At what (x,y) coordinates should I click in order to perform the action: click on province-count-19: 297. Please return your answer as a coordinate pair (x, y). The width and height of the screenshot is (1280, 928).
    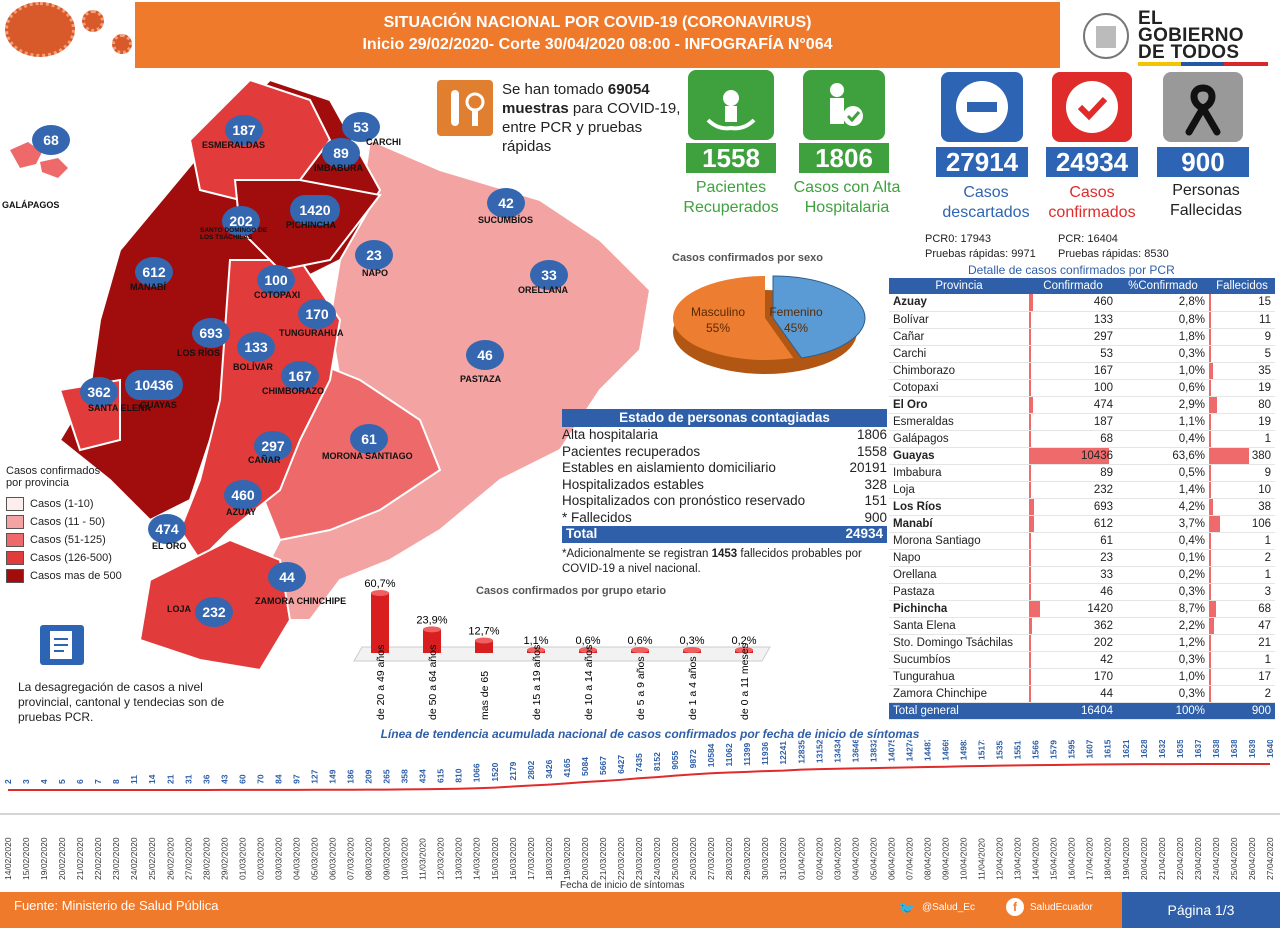
    Looking at the image, I should click on (273, 446).